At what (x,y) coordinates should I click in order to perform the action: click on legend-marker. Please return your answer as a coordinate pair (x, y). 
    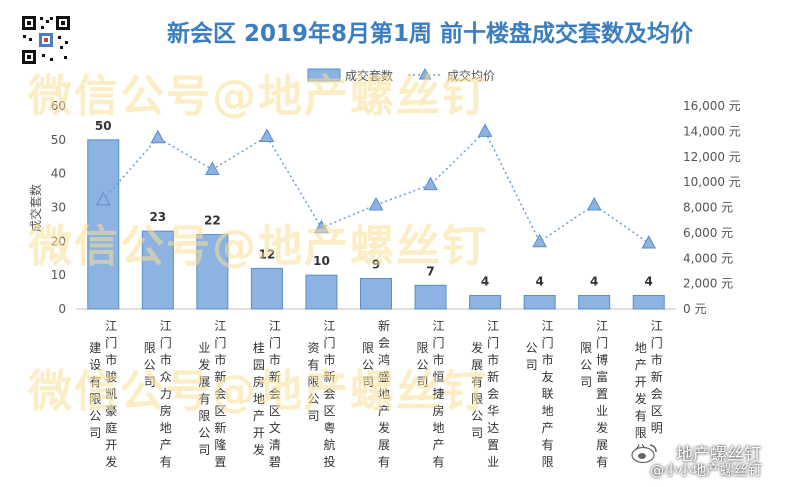
    Looking at the image, I should click on (425, 73).